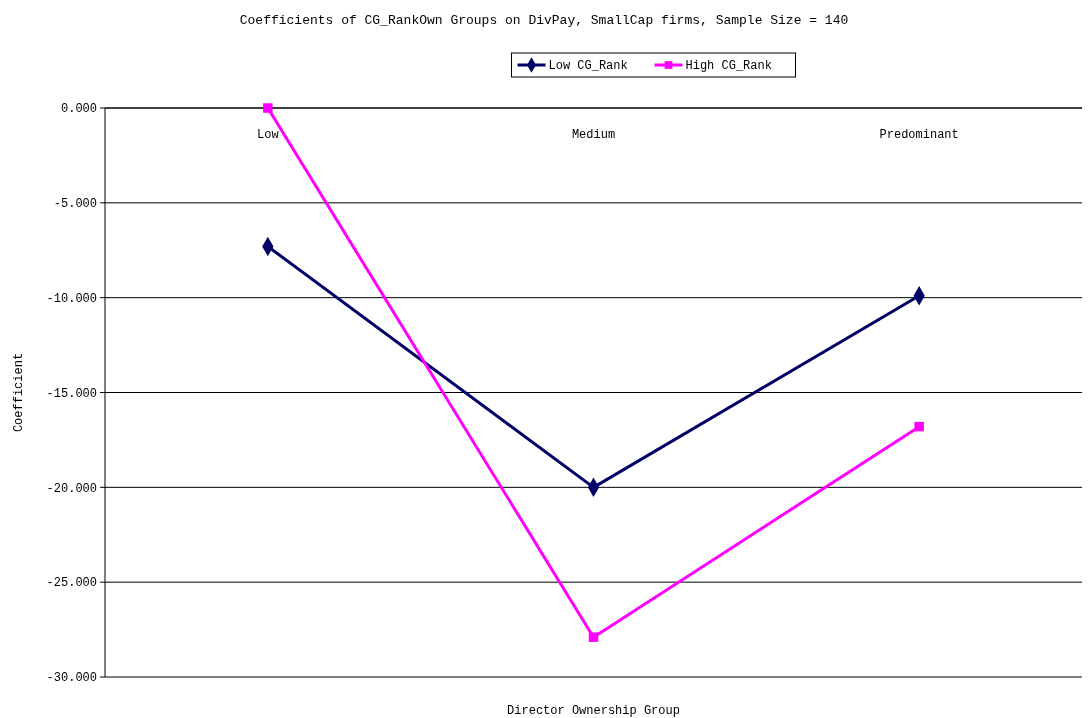 This screenshot has height=718, width=1088. I want to click on x-axis-title: Director Ownership Group, so click(593, 711).